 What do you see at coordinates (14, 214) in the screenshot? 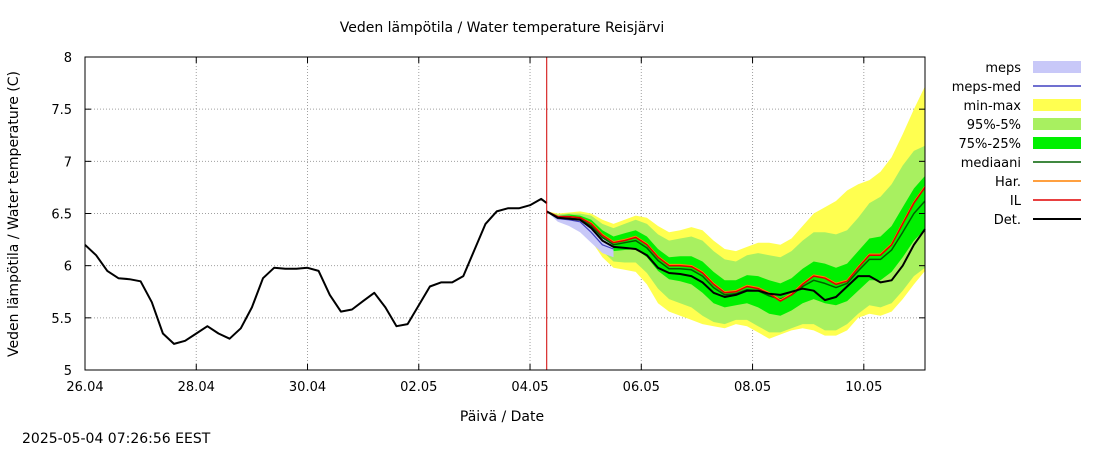
I see `y-axis-label: Veden lämpötila / Water temperature (C)` at bounding box center [14, 214].